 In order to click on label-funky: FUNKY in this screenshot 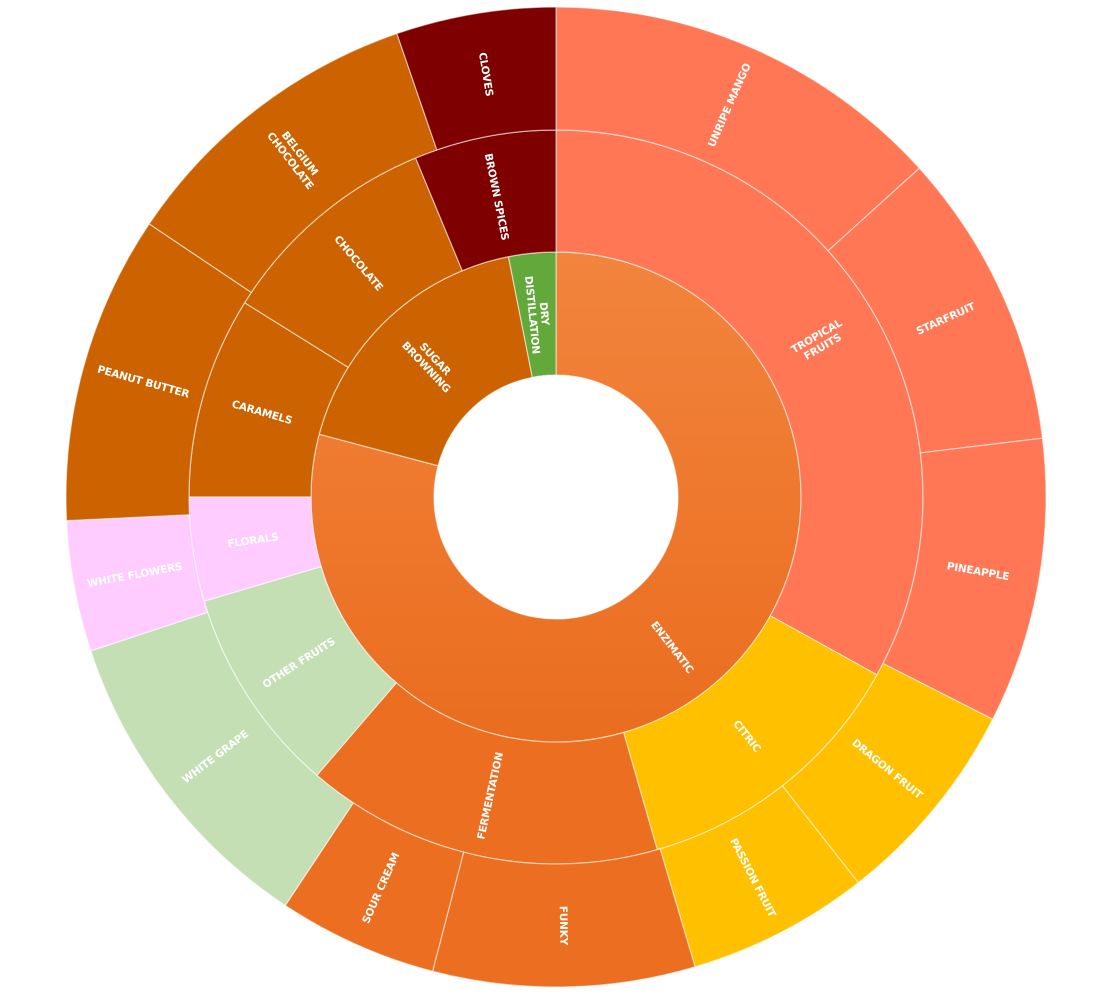, I will do `click(563, 926)`.